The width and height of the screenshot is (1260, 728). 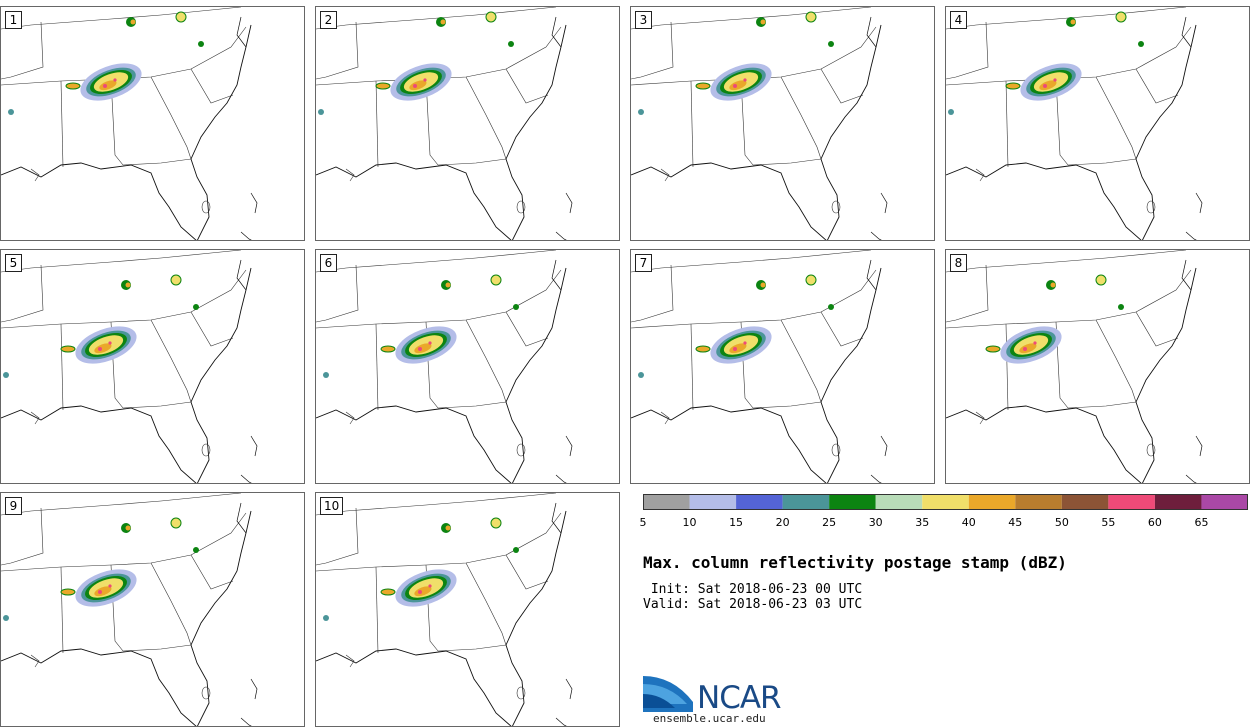 What do you see at coordinates (958, 263) in the screenshot?
I see `panel-number: 8` at bounding box center [958, 263].